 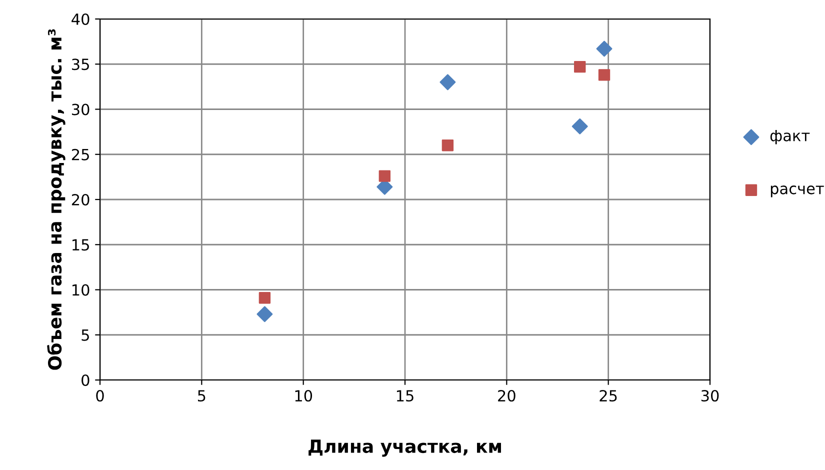 What do you see at coordinates (80, 64) in the screenshot?
I see `y-tick-label: 35` at bounding box center [80, 64].